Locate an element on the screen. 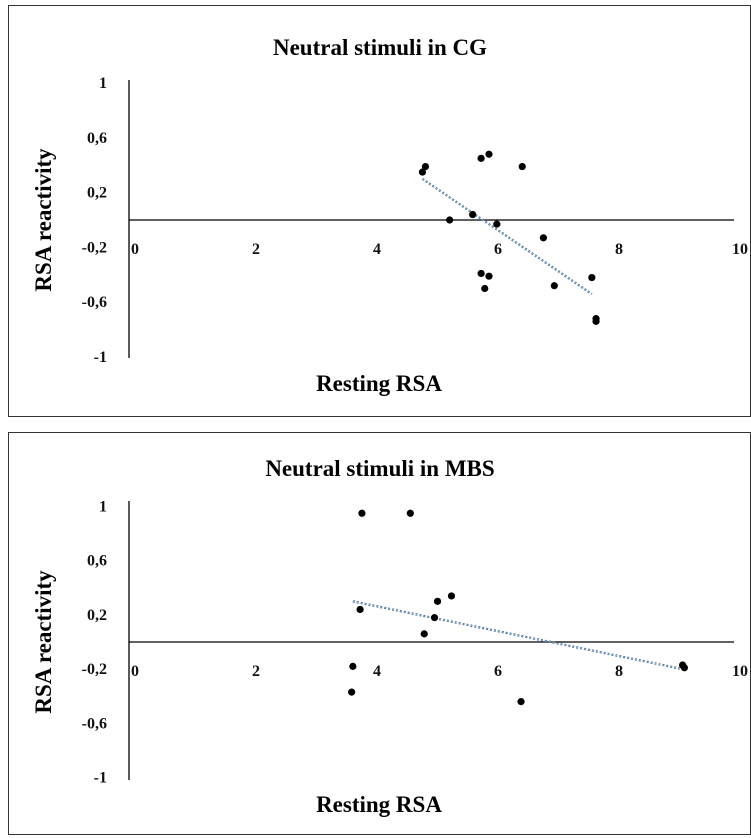 This screenshot has height=838, width=751. chart-title: Neutral stimuli in CG is located at coordinates (380, 47).